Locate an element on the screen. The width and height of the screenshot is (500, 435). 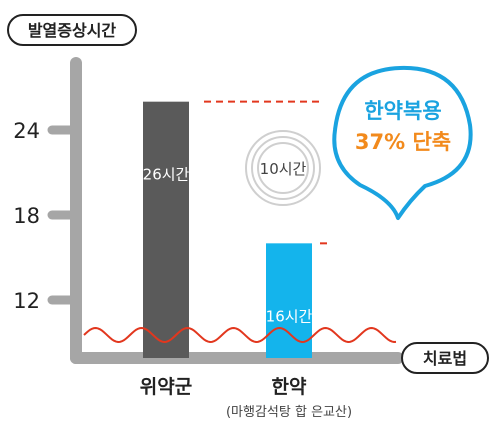
callout-line-2: 37% 단축 is located at coordinates (403, 142).